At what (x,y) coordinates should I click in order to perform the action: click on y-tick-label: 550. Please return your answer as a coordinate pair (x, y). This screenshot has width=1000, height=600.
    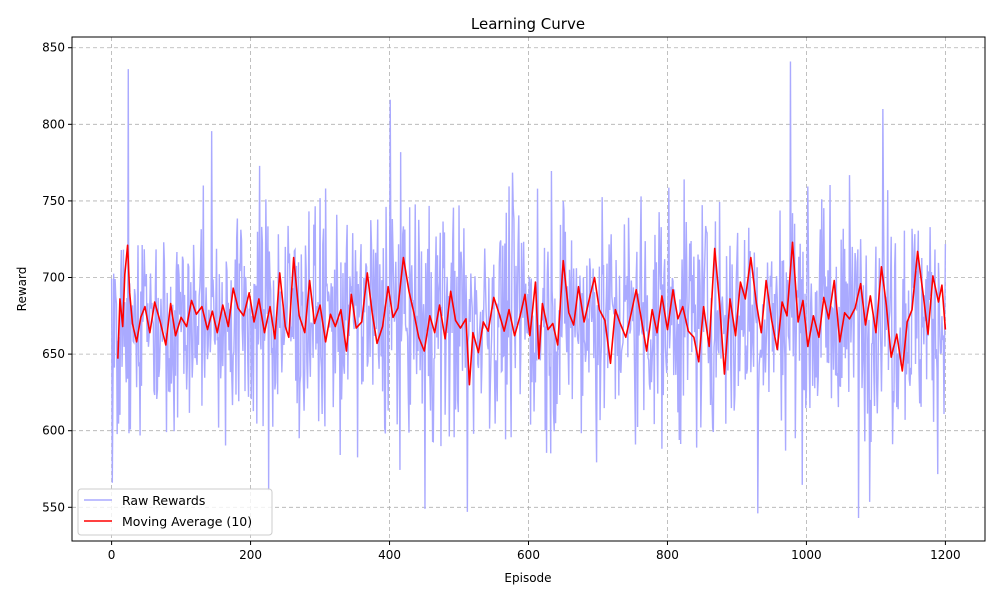
    Looking at the image, I should click on (53, 507).